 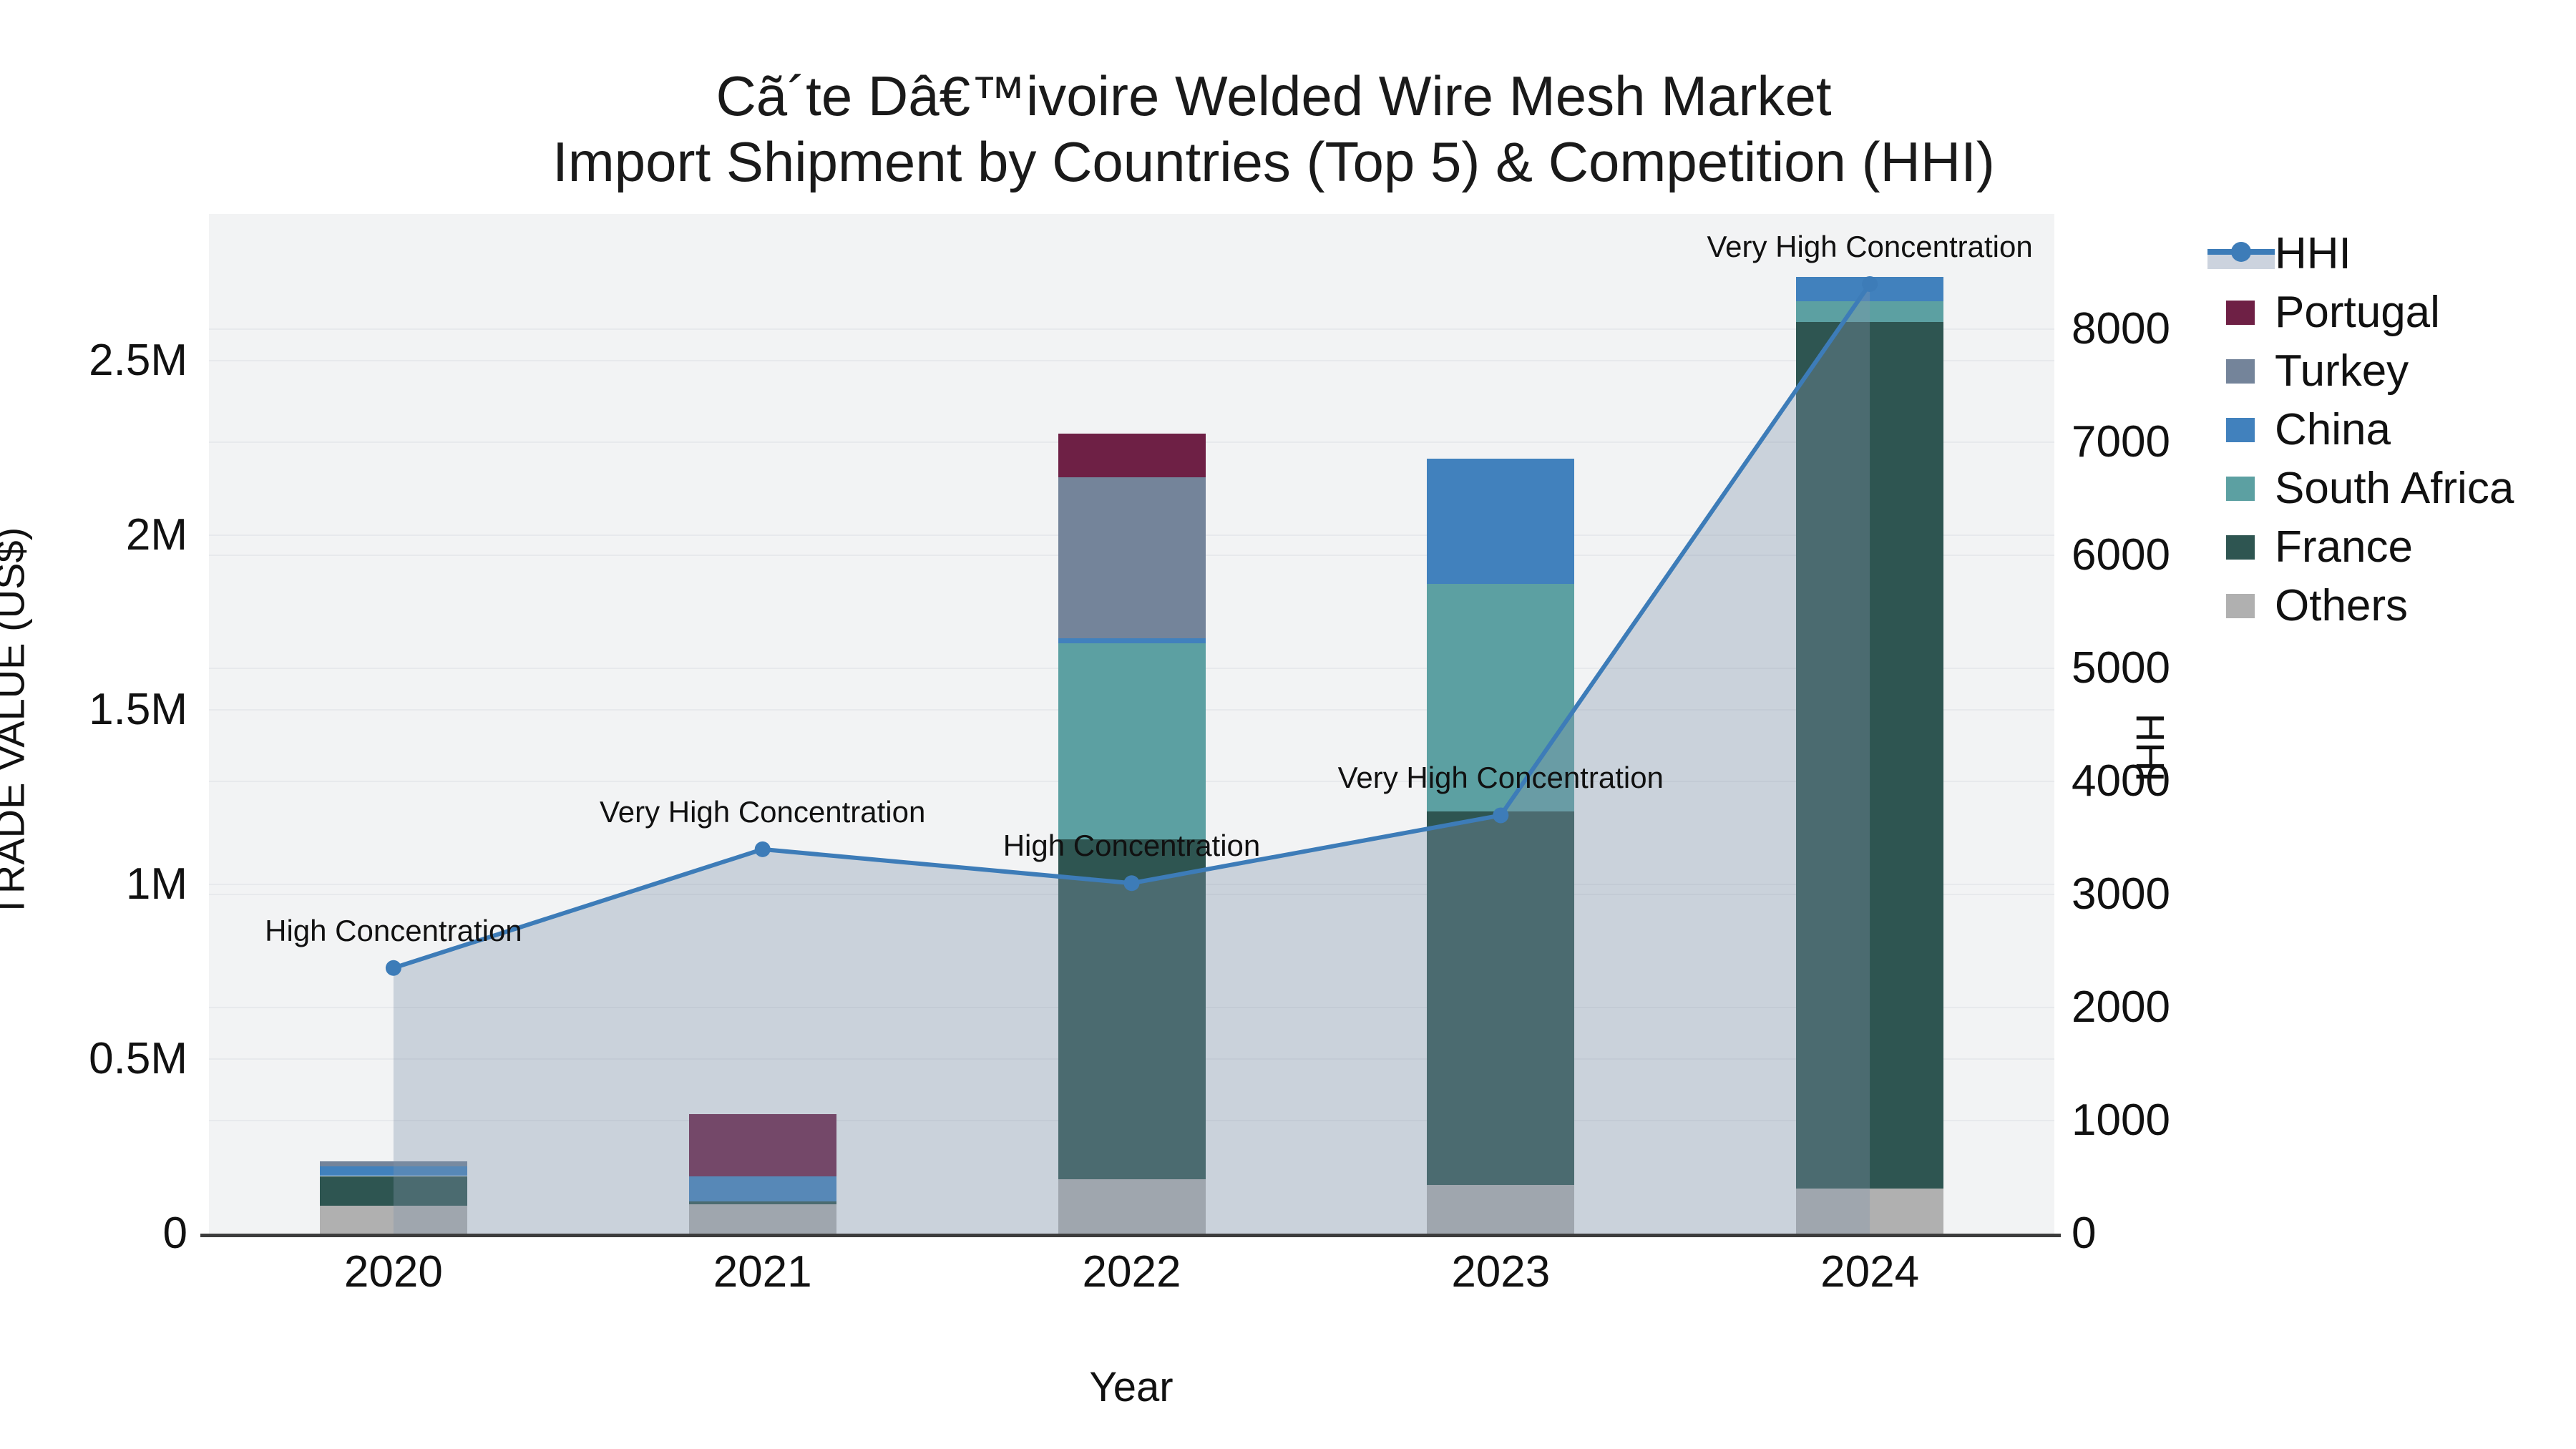 I want to click on hhi-marker-swatch, so click(x=2241, y=252).